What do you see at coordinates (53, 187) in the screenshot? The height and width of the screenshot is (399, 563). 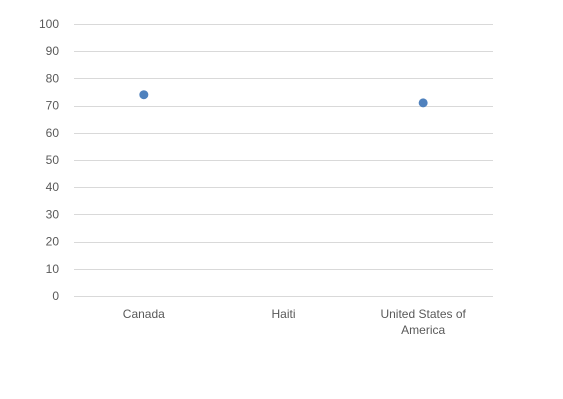 I see `y-tick-label: 40` at bounding box center [53, 187].